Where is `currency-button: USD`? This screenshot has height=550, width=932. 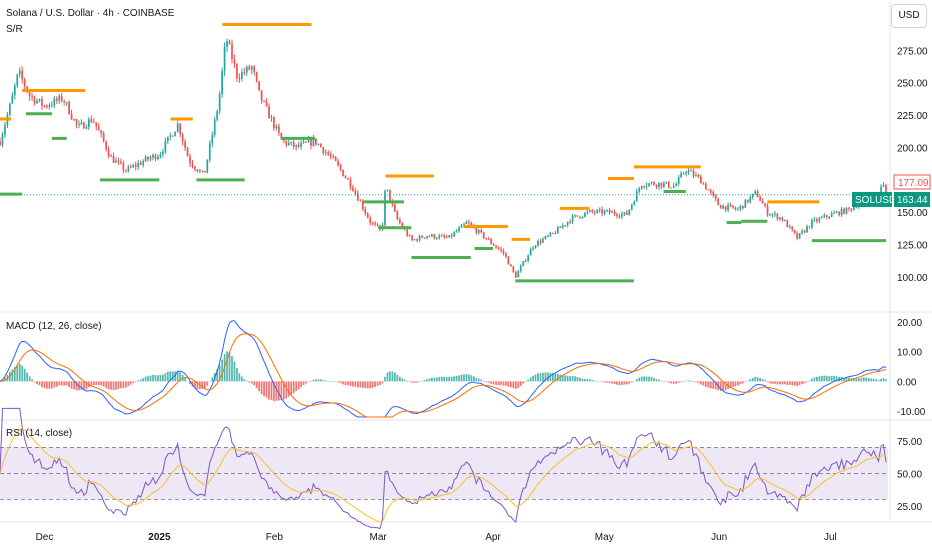
currency-button: USD is located at coordinates (909, 16).